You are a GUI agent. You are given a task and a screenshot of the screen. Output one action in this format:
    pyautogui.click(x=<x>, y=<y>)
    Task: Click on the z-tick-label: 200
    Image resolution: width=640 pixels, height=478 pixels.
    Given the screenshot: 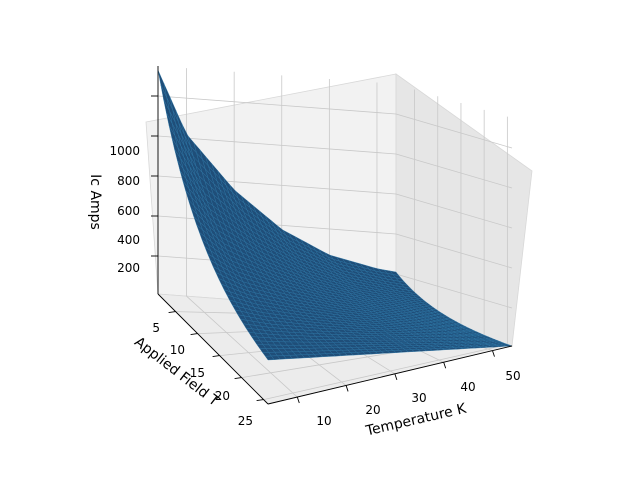 What is the action you would take?
    pyautogui.click(x=128, y=268)
    